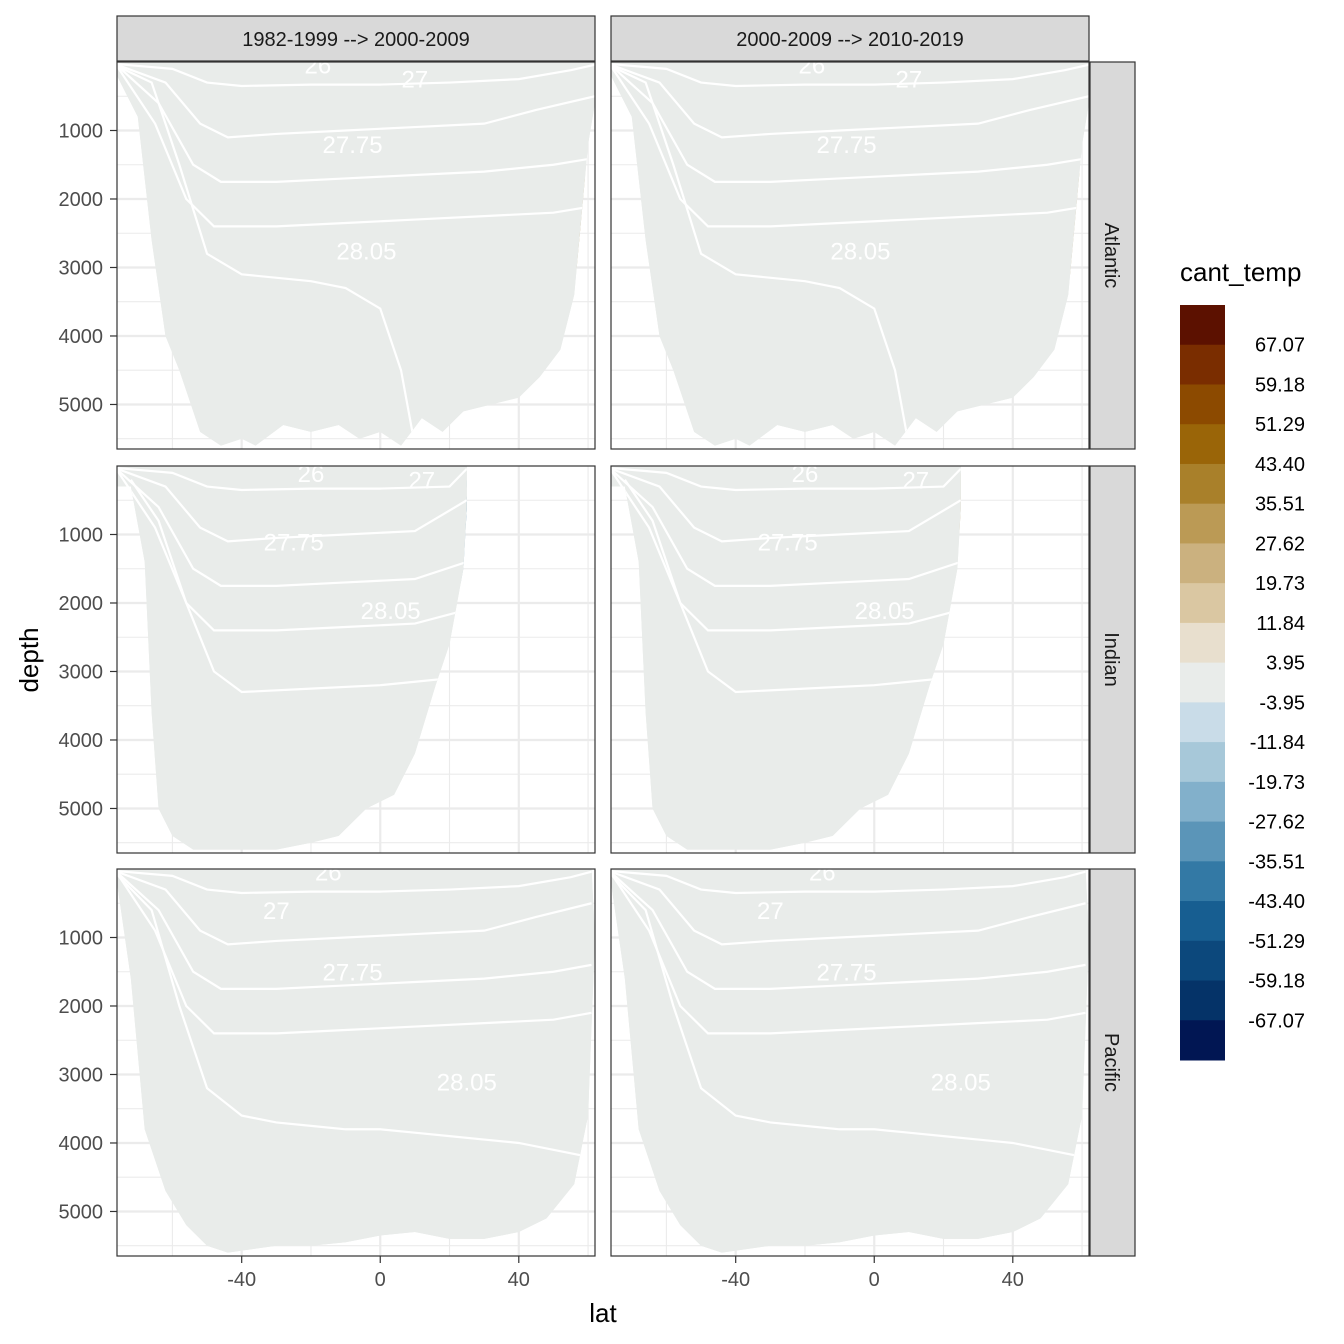 This screenshot has height=1344, width=1344. What do you see at coordinates (850, 38) in the screenshot?
I see `facet-strip-column: 2000-2009 --> 2010-2019` at bounding box center [850, 38].